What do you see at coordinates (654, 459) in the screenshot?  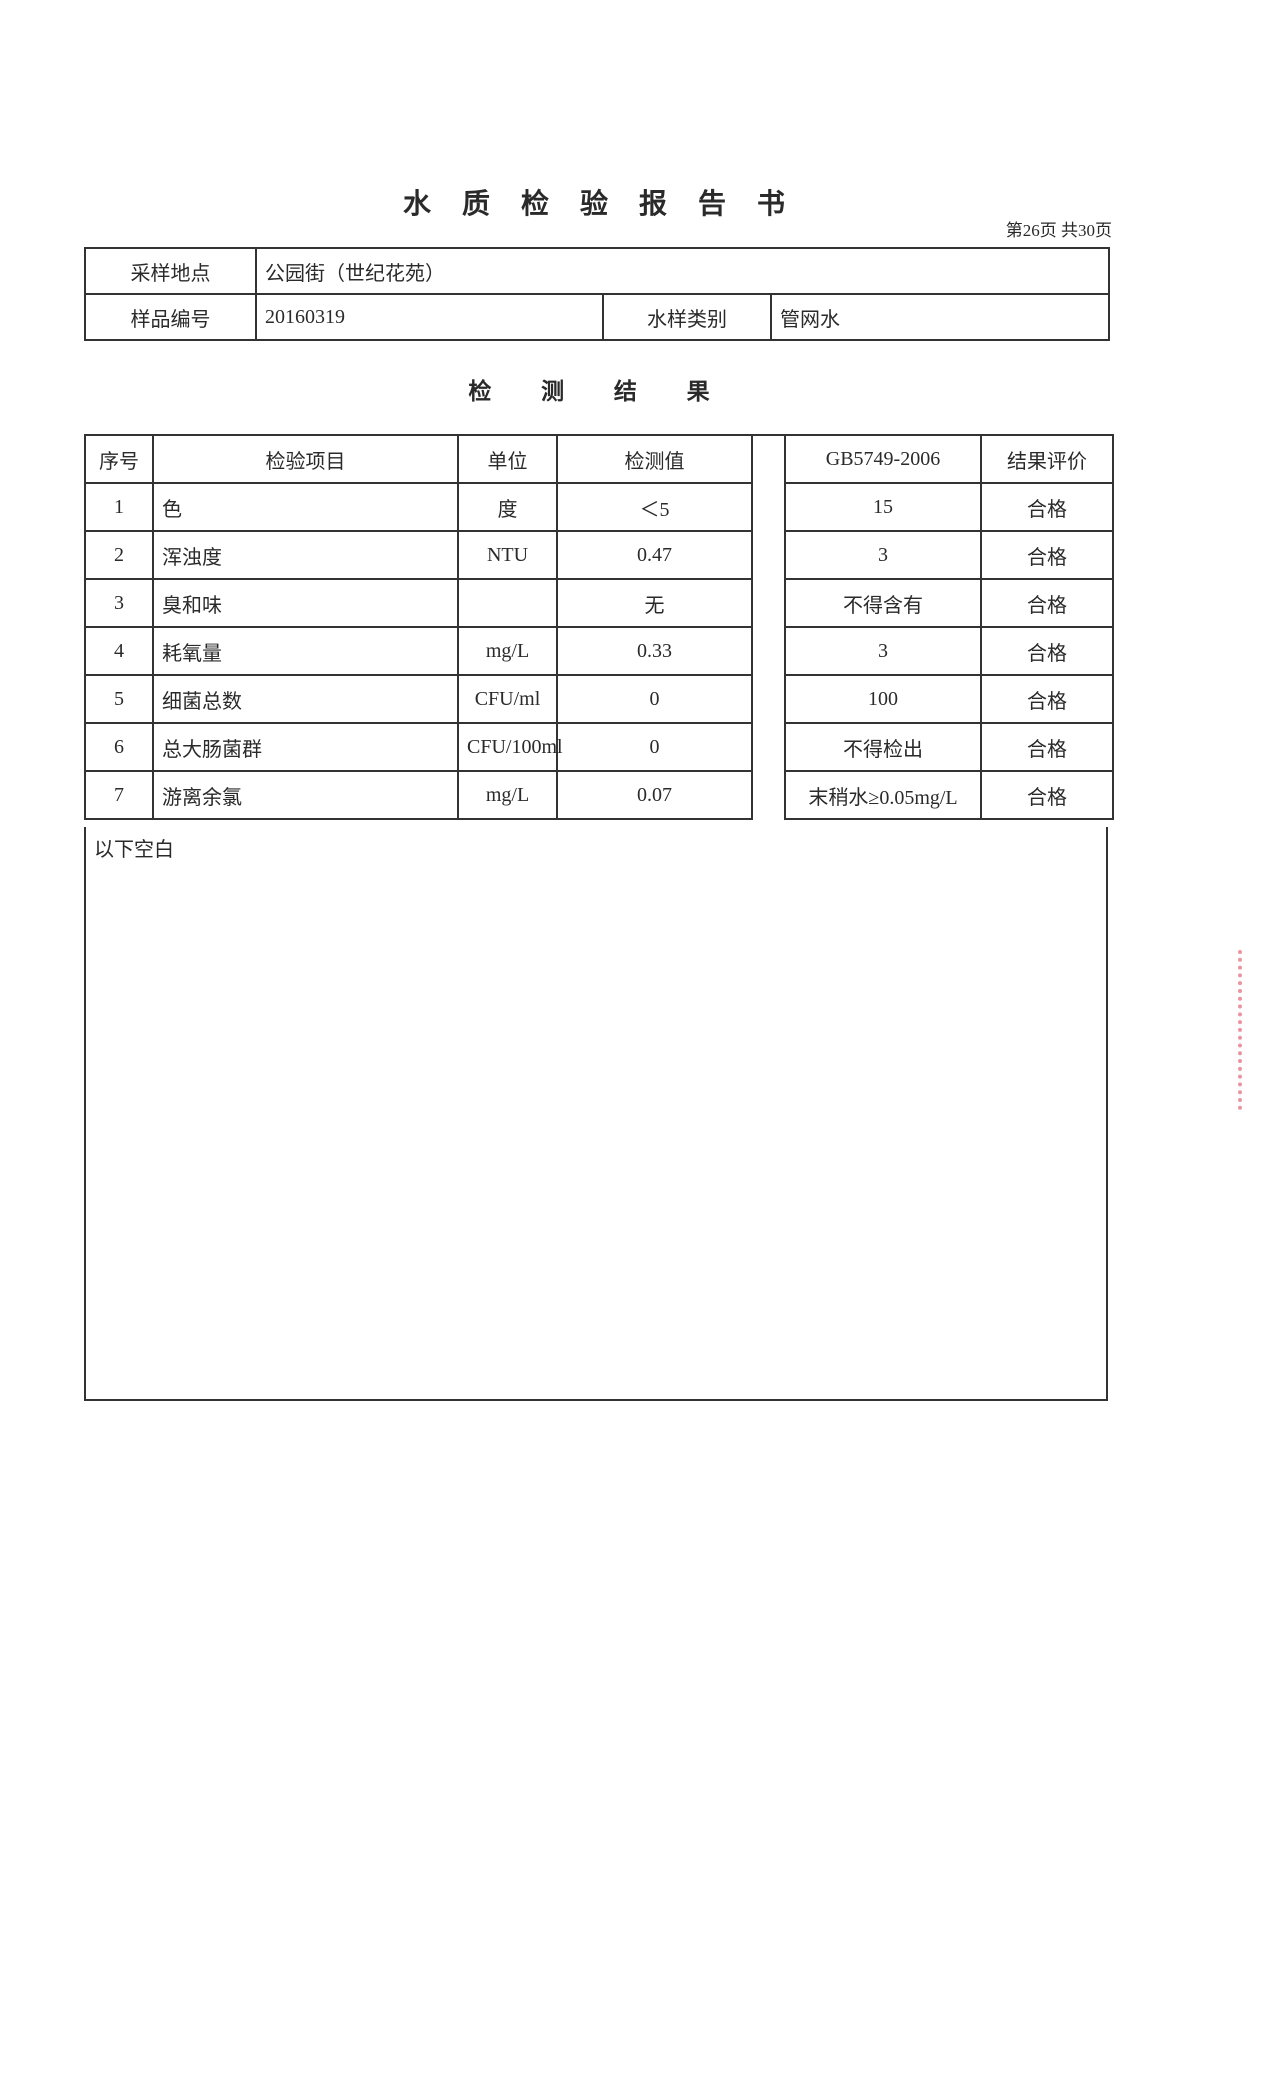 I see `header-value: 检测值` at bounding box center [654, 459].